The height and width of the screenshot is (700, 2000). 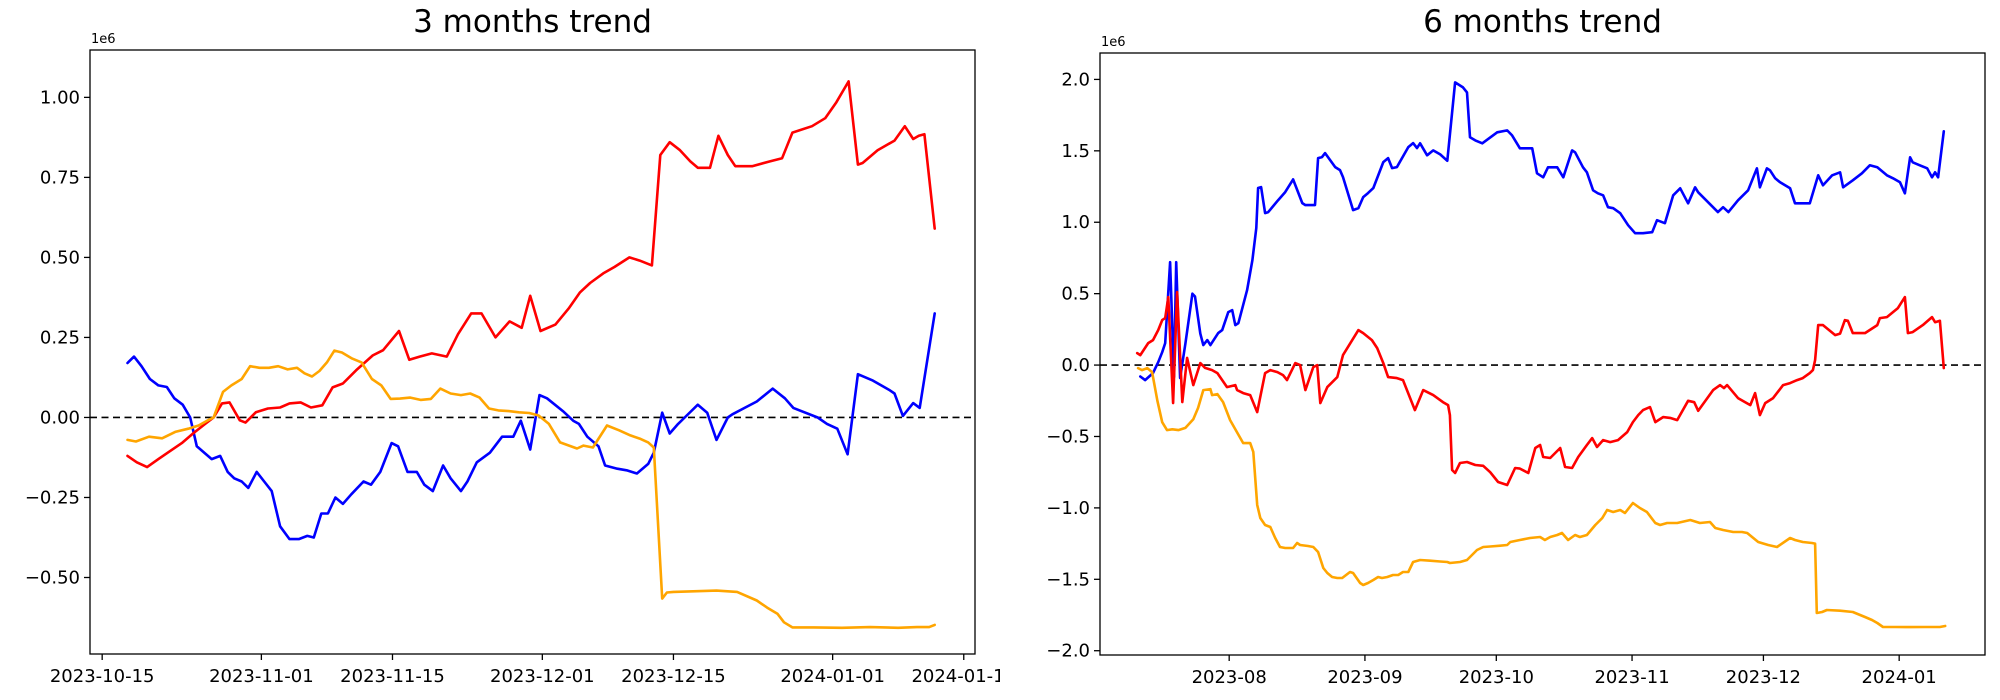 What do you see at coordinates (60, 97) in the screenshot?
I see `y-tick-label: 1.00` at bounding box center [60, 97].